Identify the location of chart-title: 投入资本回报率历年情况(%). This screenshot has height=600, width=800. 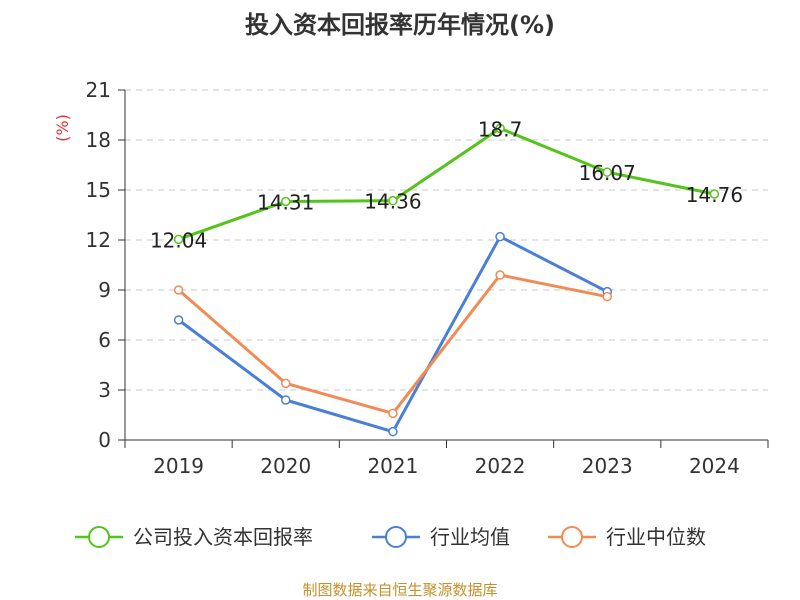
(400, 25).